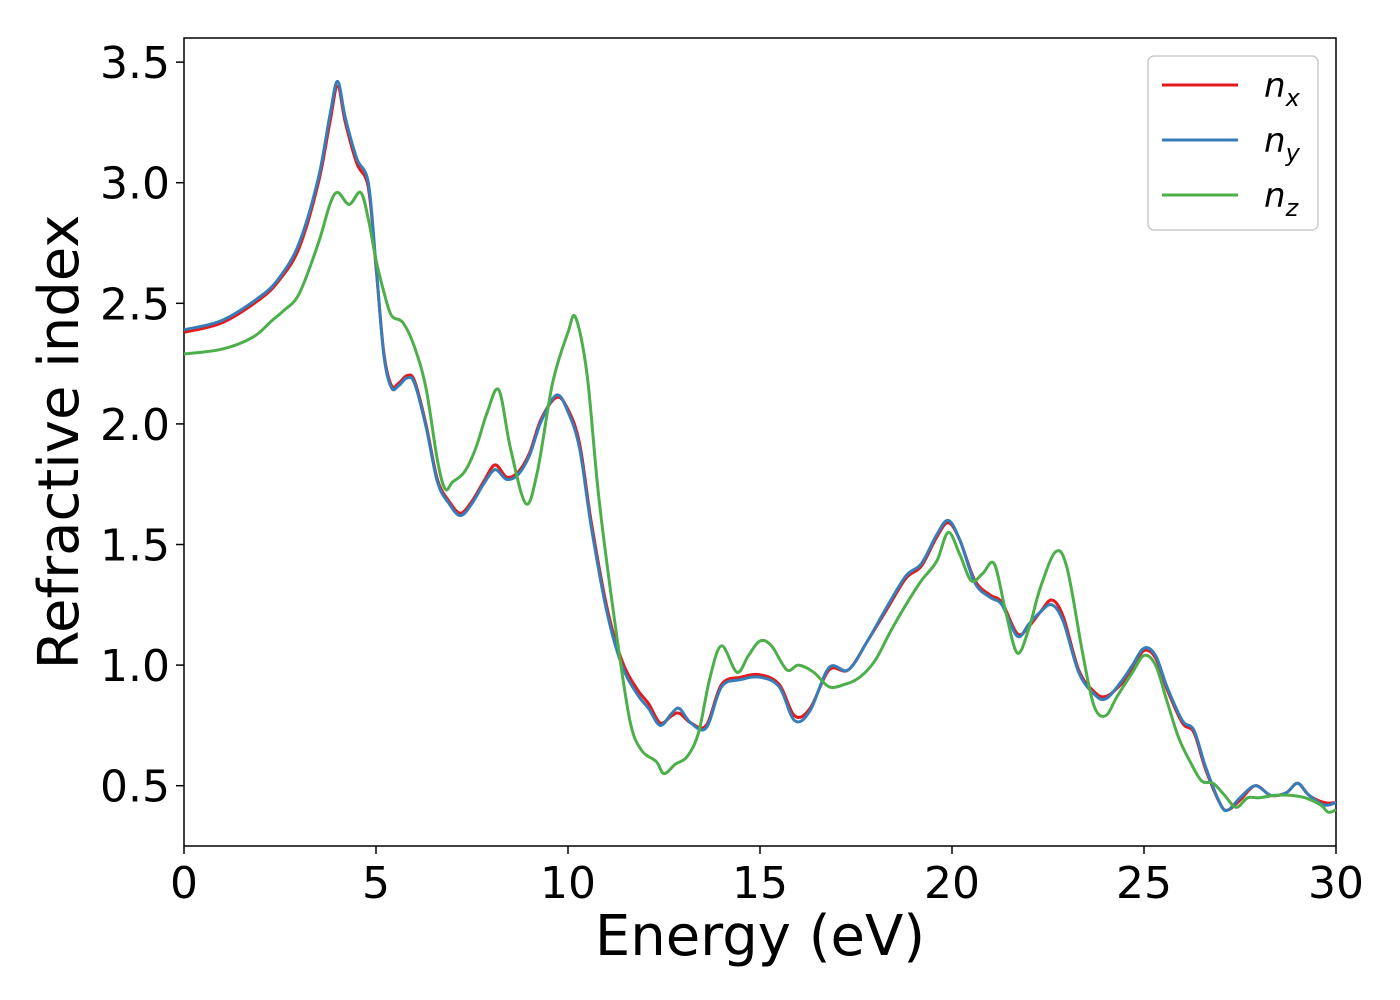  What do you see at coordinates (184, 883) in the screenshot?
I see `x-tick-label: 0` at bounding box center [184, 883].